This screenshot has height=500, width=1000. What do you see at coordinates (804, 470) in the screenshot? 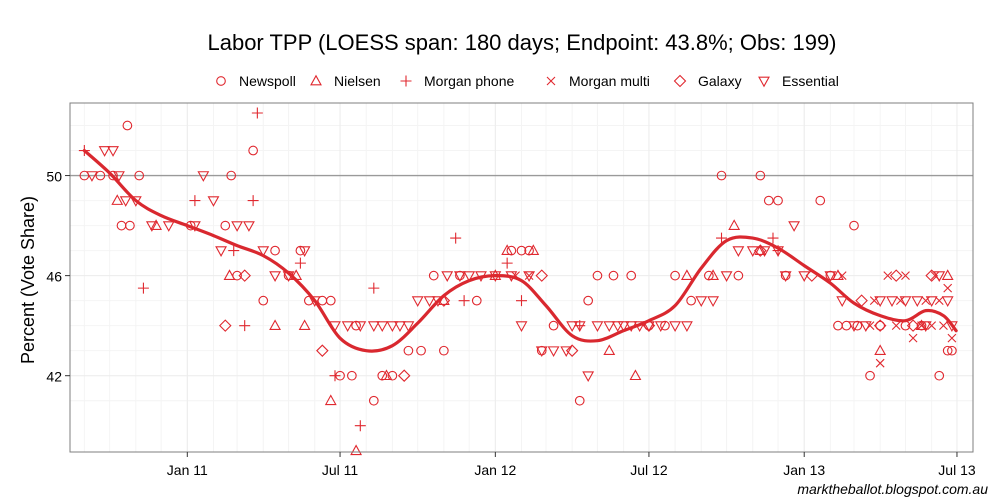
I see `x-tick-label: Jan 13` at bounding box center [804, 470].